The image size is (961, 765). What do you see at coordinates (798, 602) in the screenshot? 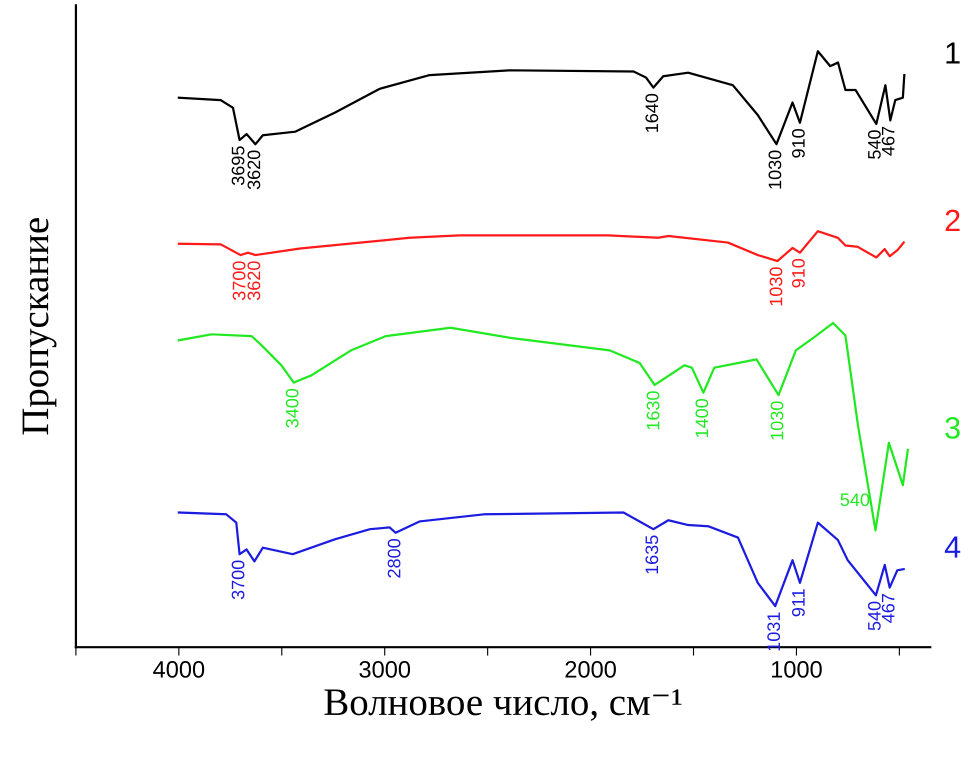
I see `annotation: 911` at bounding box center [798, 602].